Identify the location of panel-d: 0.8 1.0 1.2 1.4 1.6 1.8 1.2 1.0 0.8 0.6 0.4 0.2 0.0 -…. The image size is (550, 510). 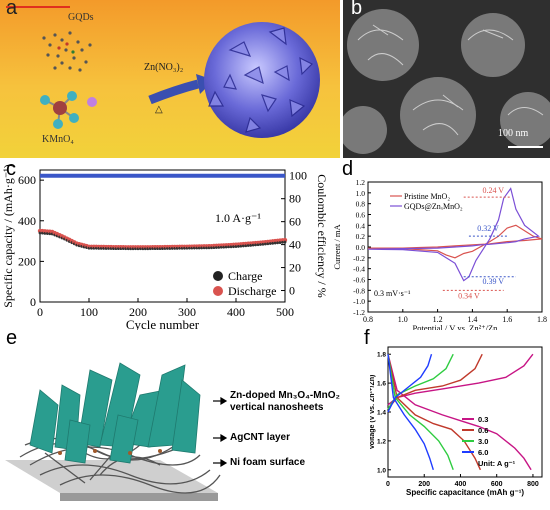
(440, 245).